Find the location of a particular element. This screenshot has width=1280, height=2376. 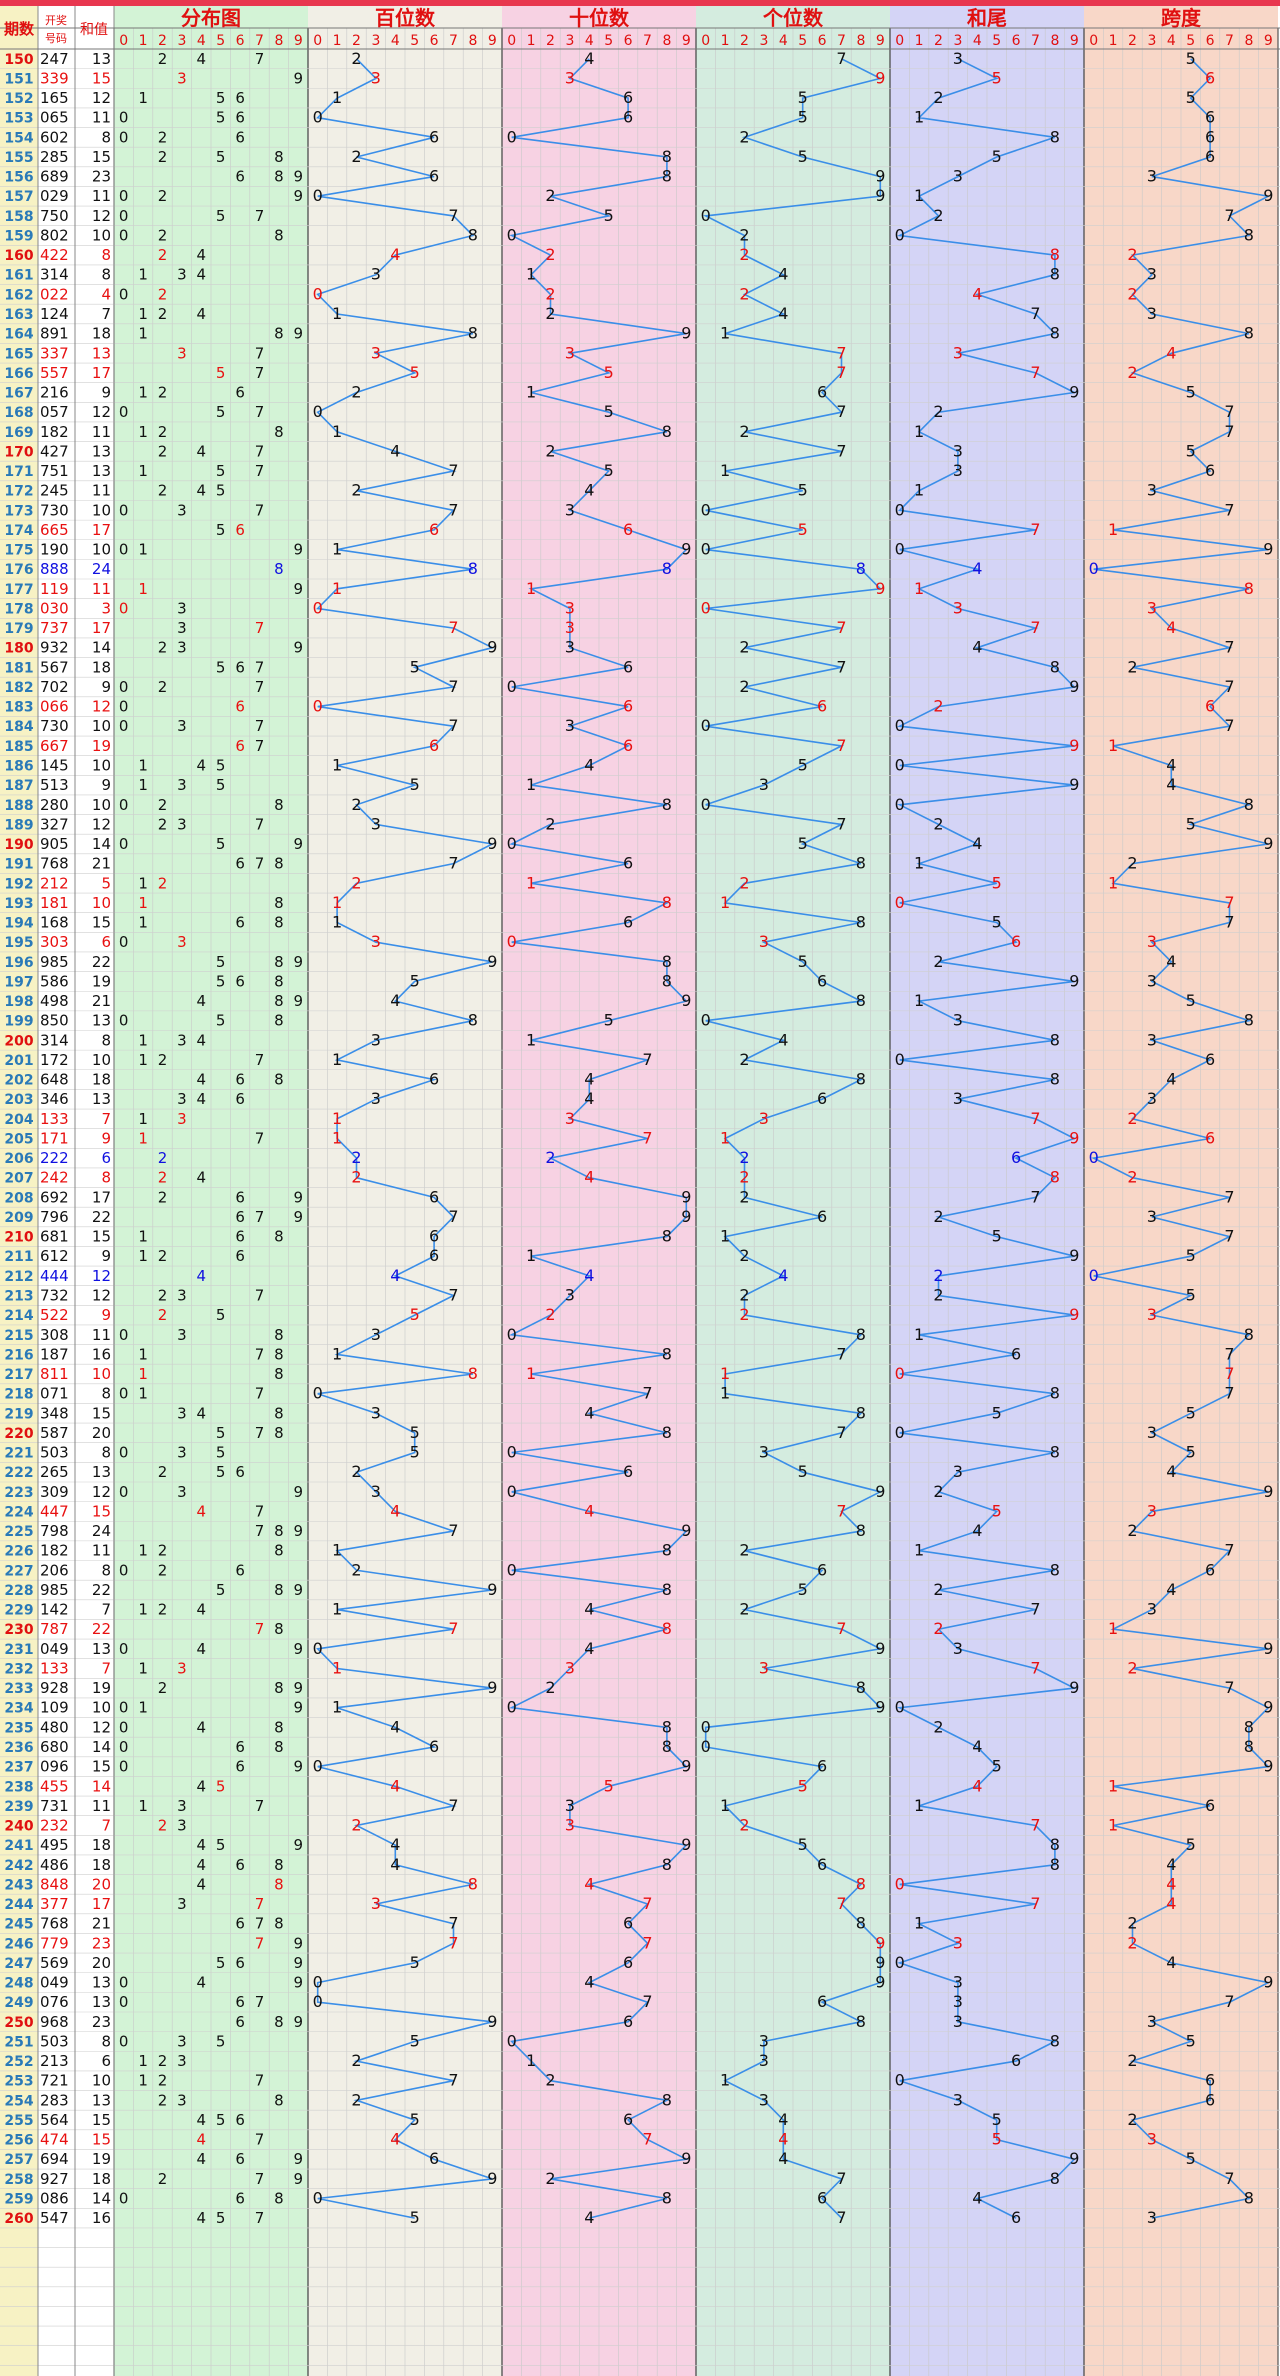

trend-mark-sum-tail: 5 is located at coordinates (997, 156).